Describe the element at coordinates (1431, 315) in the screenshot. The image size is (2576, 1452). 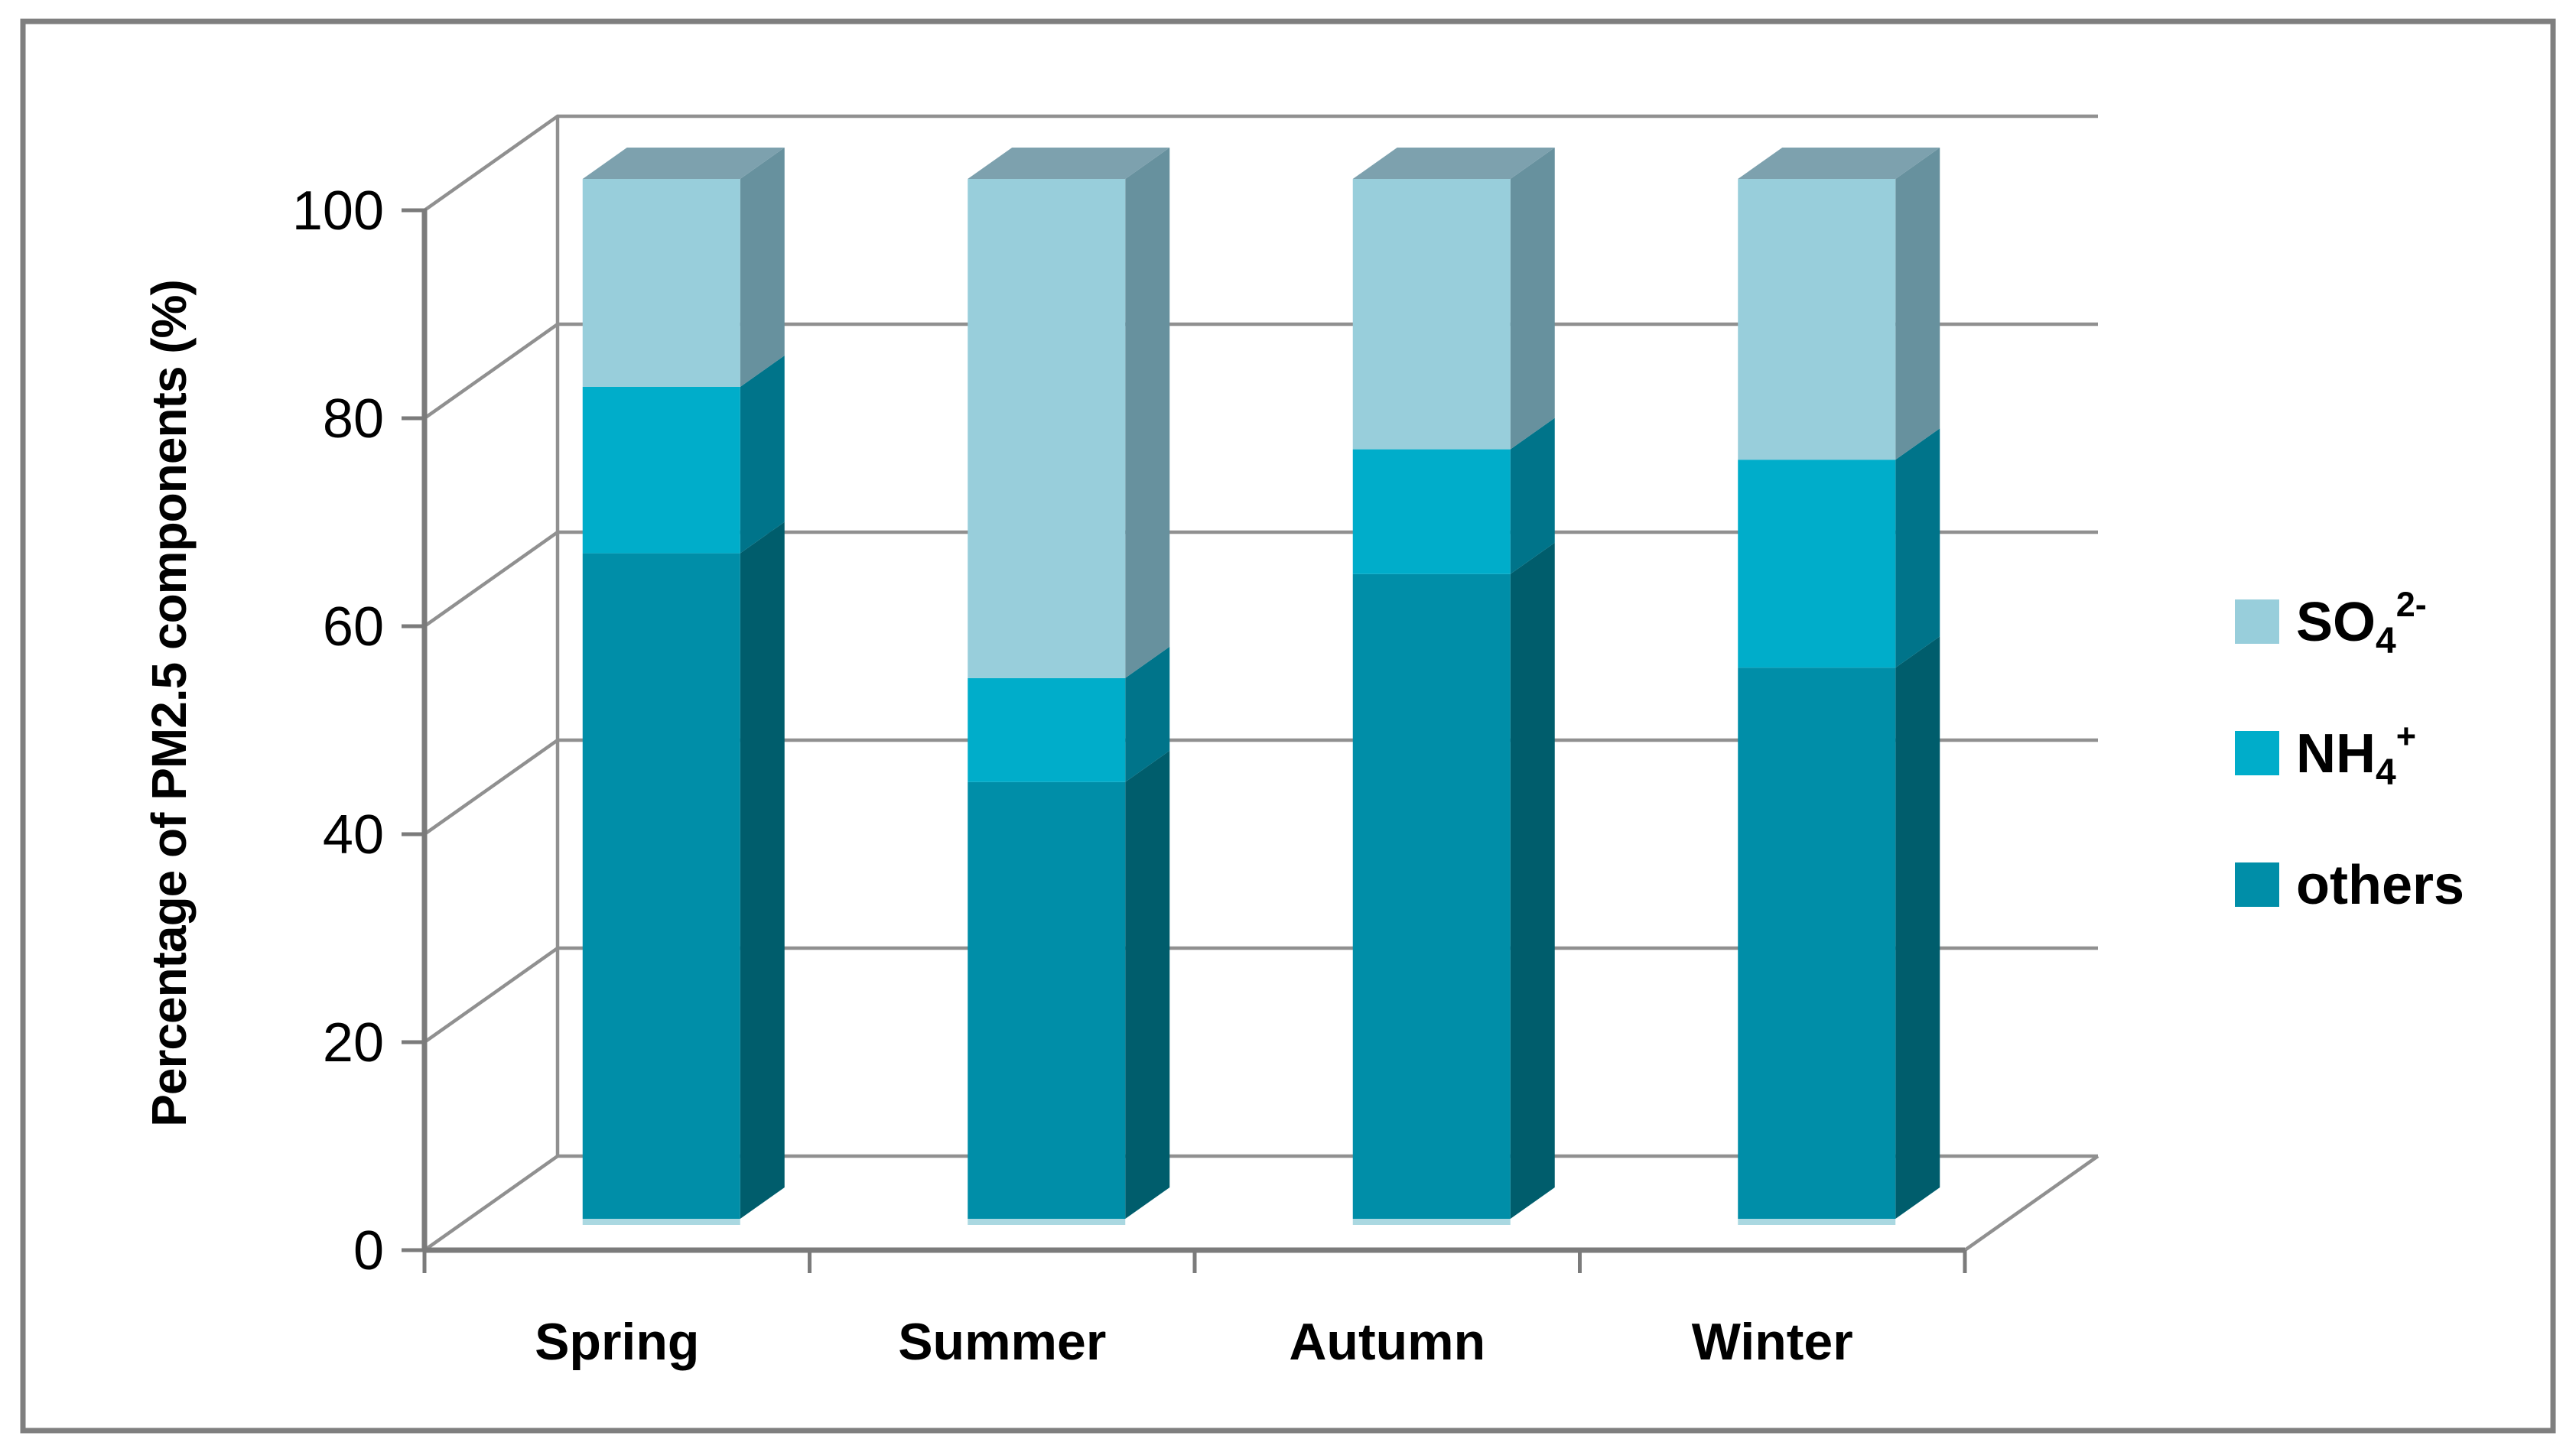
I see `bar-segment-autumn-so42` at that location.